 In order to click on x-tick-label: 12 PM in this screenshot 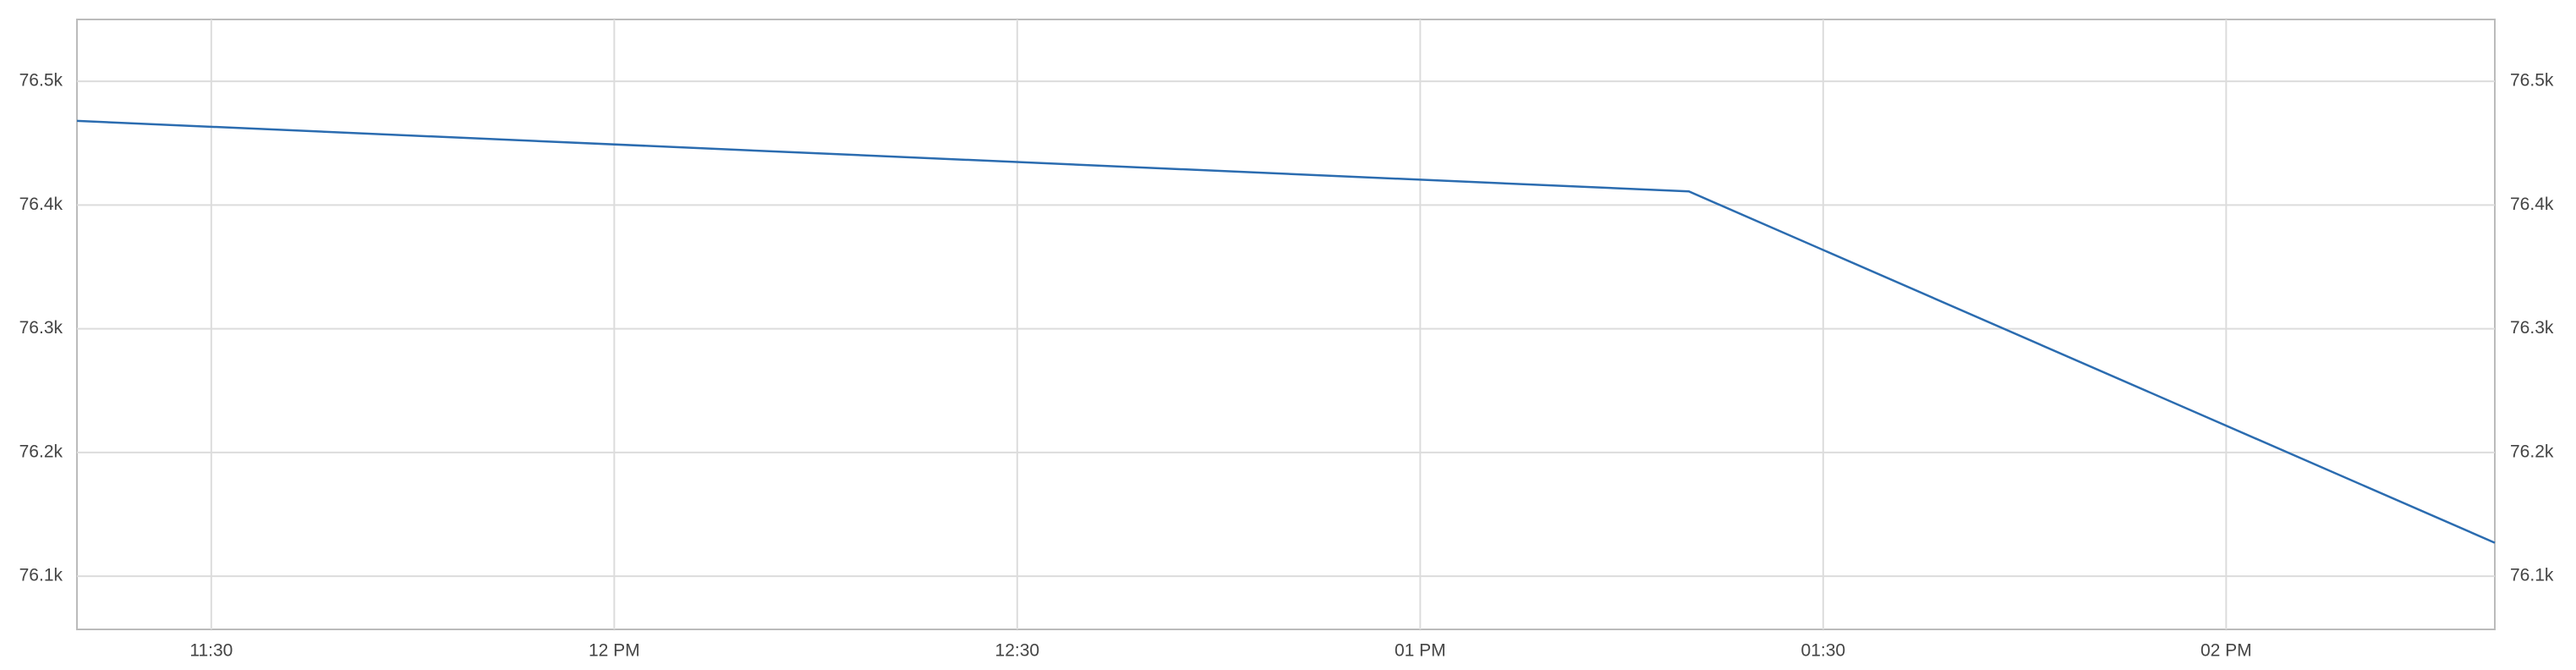, I will do `click(614, 651)`.